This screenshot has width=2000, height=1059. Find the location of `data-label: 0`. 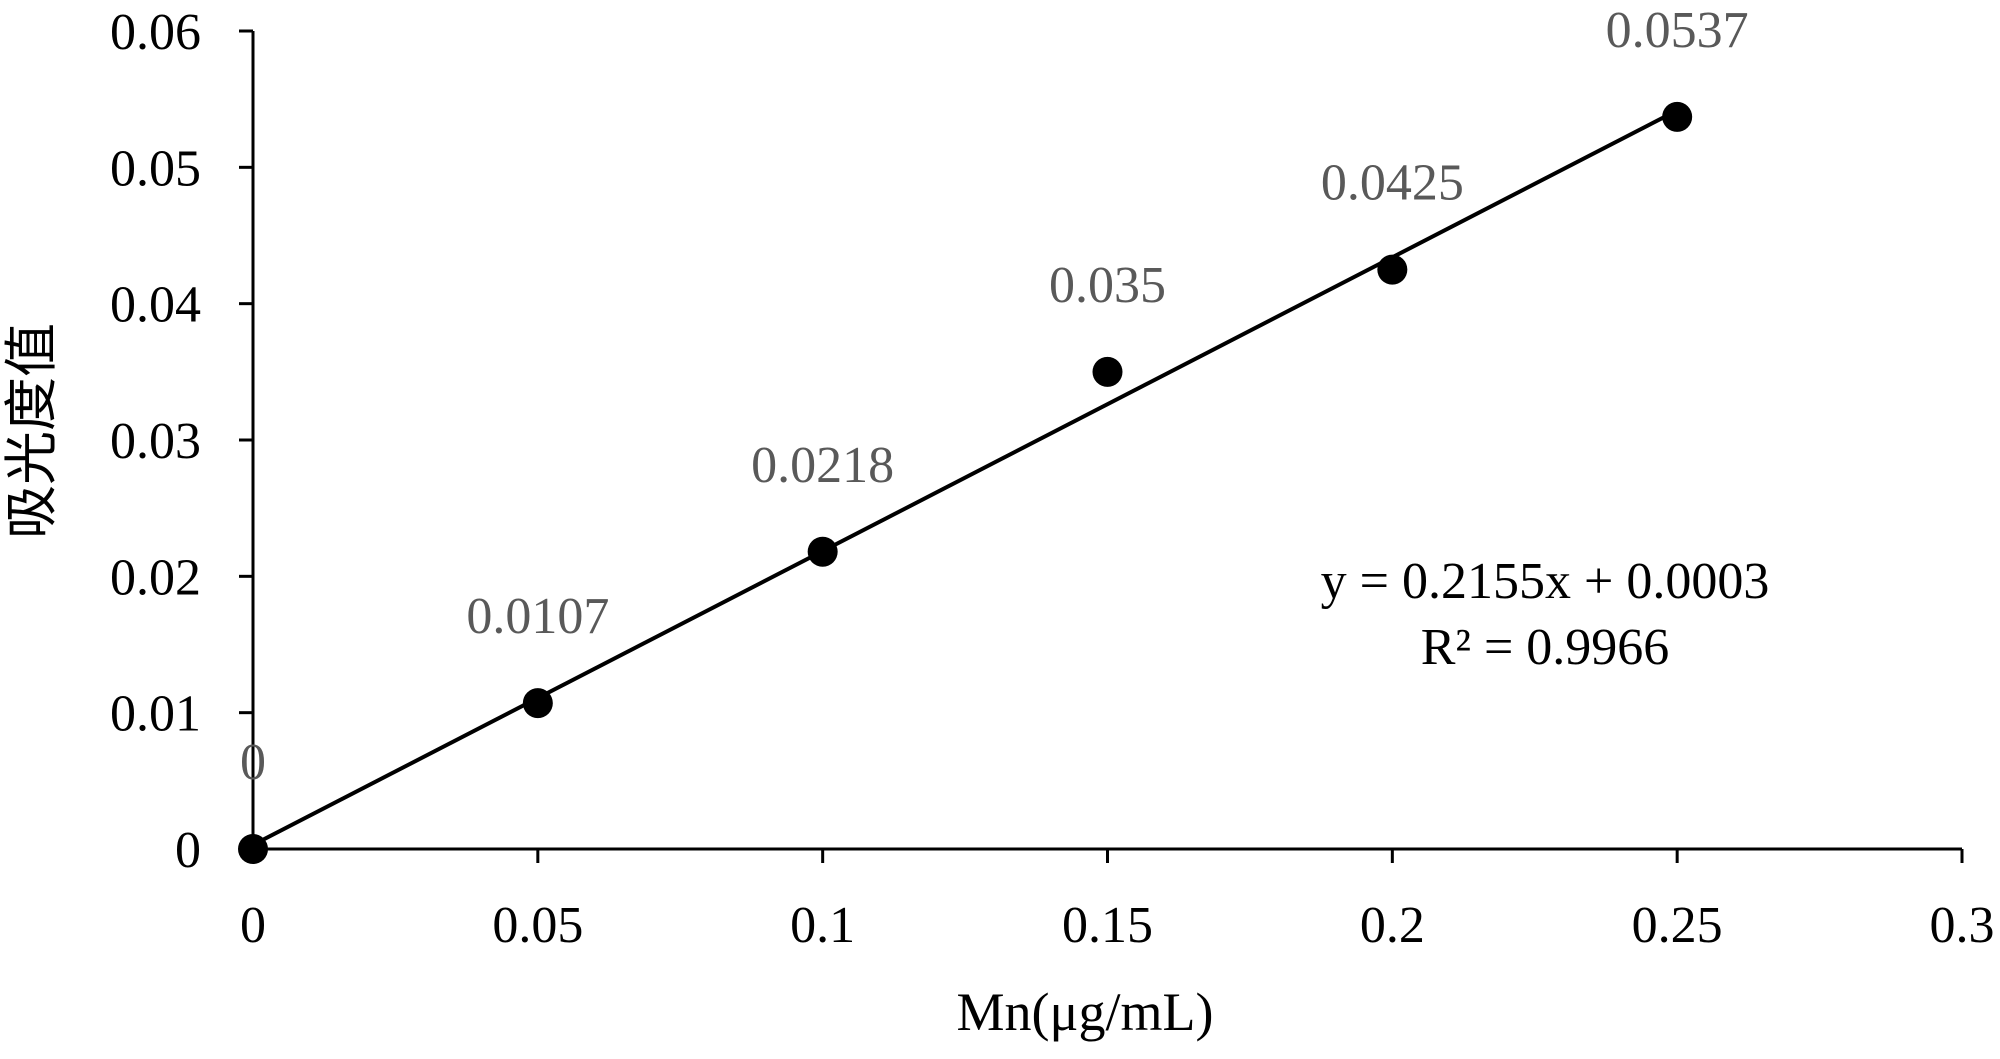

data-label: 0 is located at coordinates (253, 762).